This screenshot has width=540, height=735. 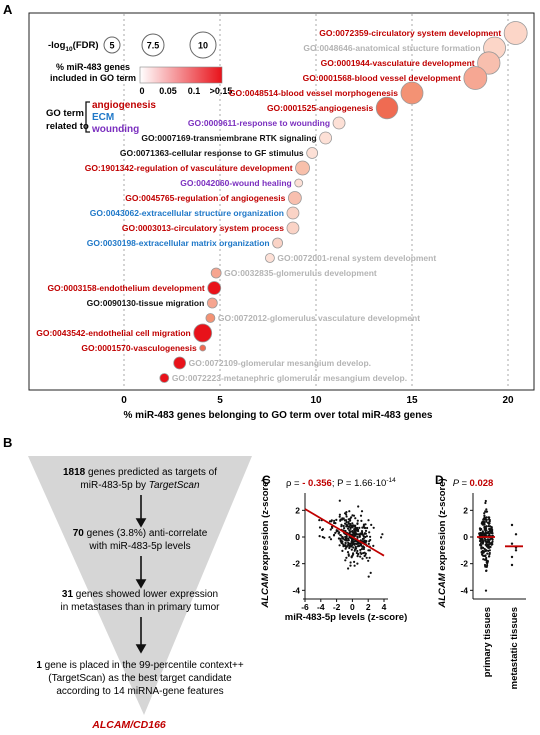 What do you see at coordinates (465, 510) in the screenshot?
I see `panel-d-y-tick-2: 2` at bounding box center [465, 510].